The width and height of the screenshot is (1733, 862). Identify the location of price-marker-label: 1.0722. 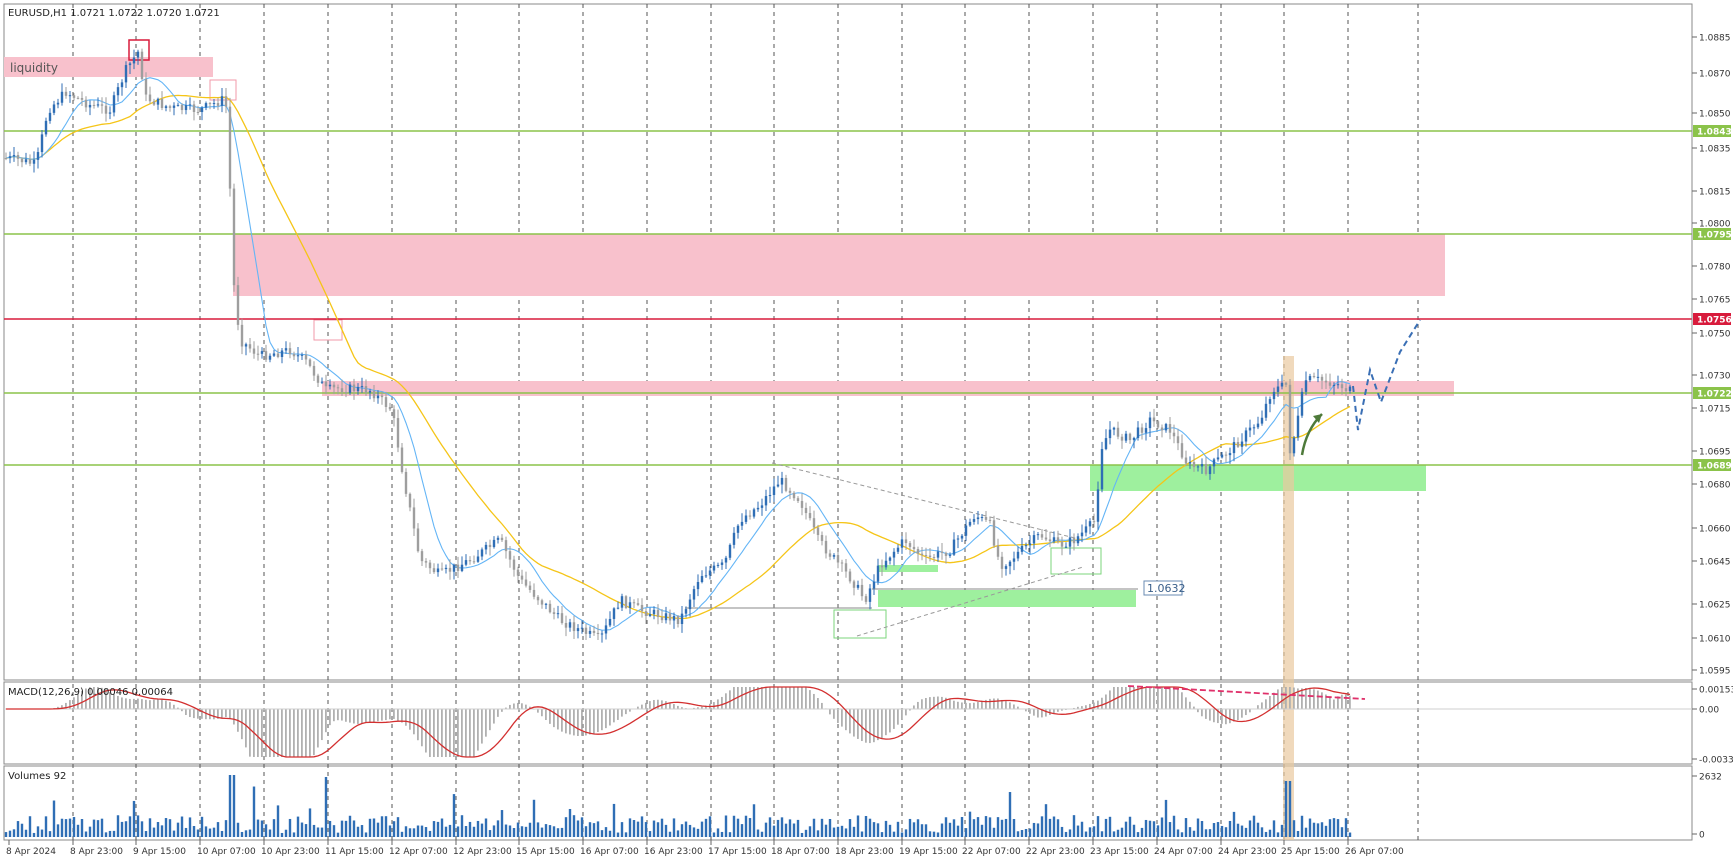
(1714, 395).